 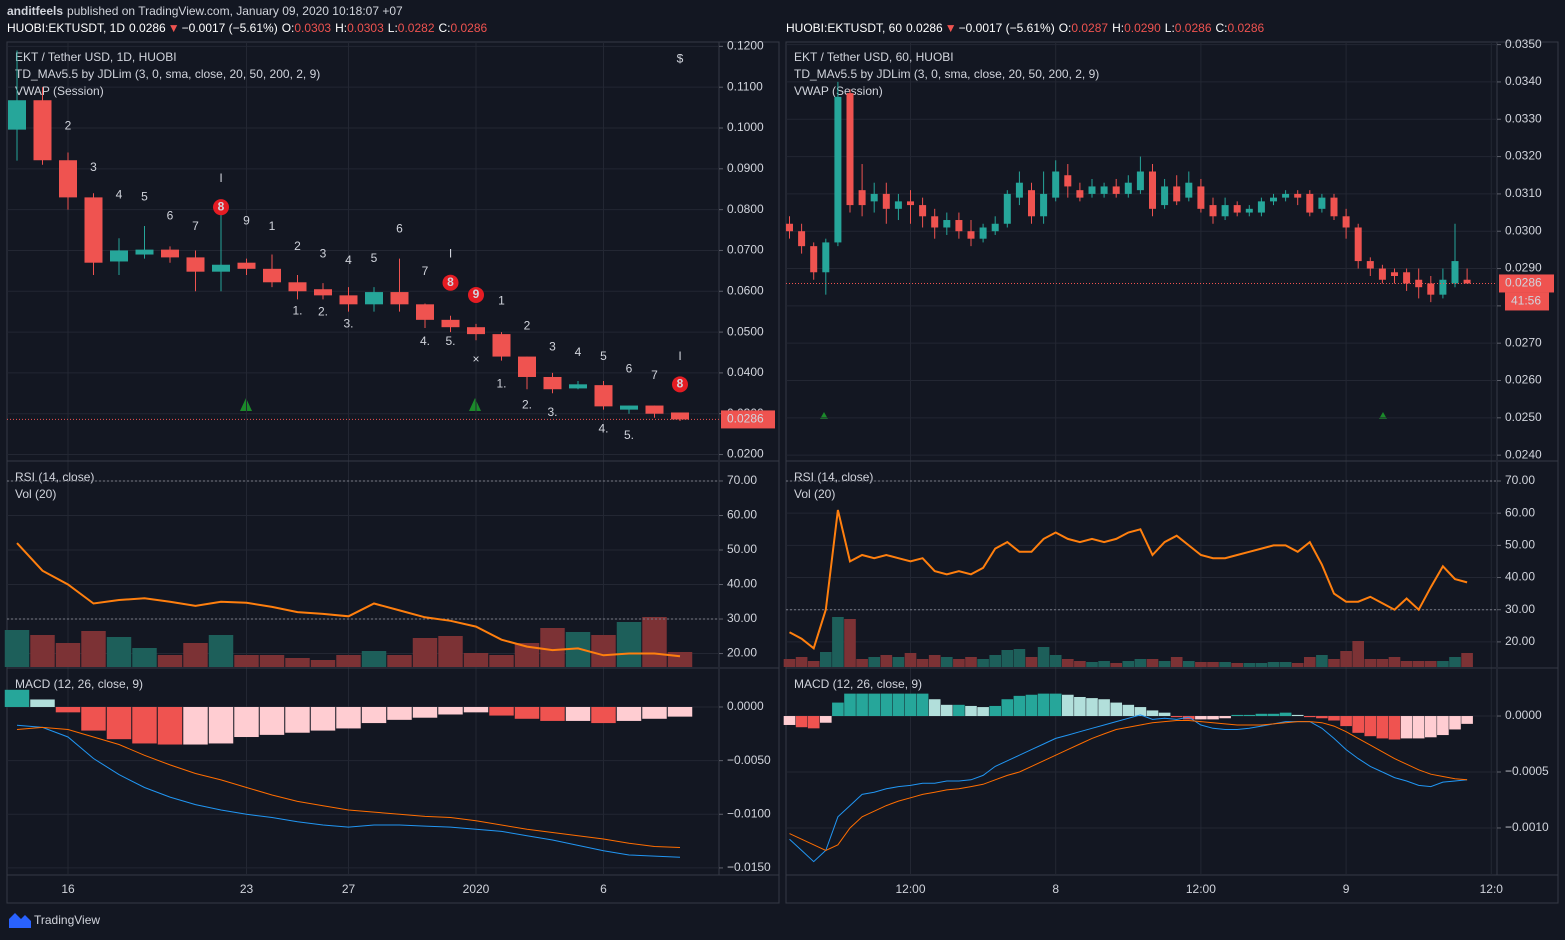 I want to click on x-tick-label: 12:0, so click(x=1492, y=889).